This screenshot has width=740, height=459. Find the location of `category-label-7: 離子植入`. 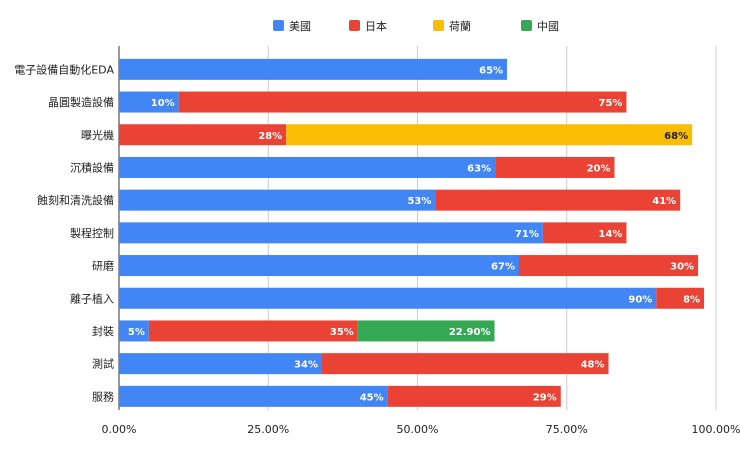

category-label-7: 離子植入 is located at coordinates (92, 298).